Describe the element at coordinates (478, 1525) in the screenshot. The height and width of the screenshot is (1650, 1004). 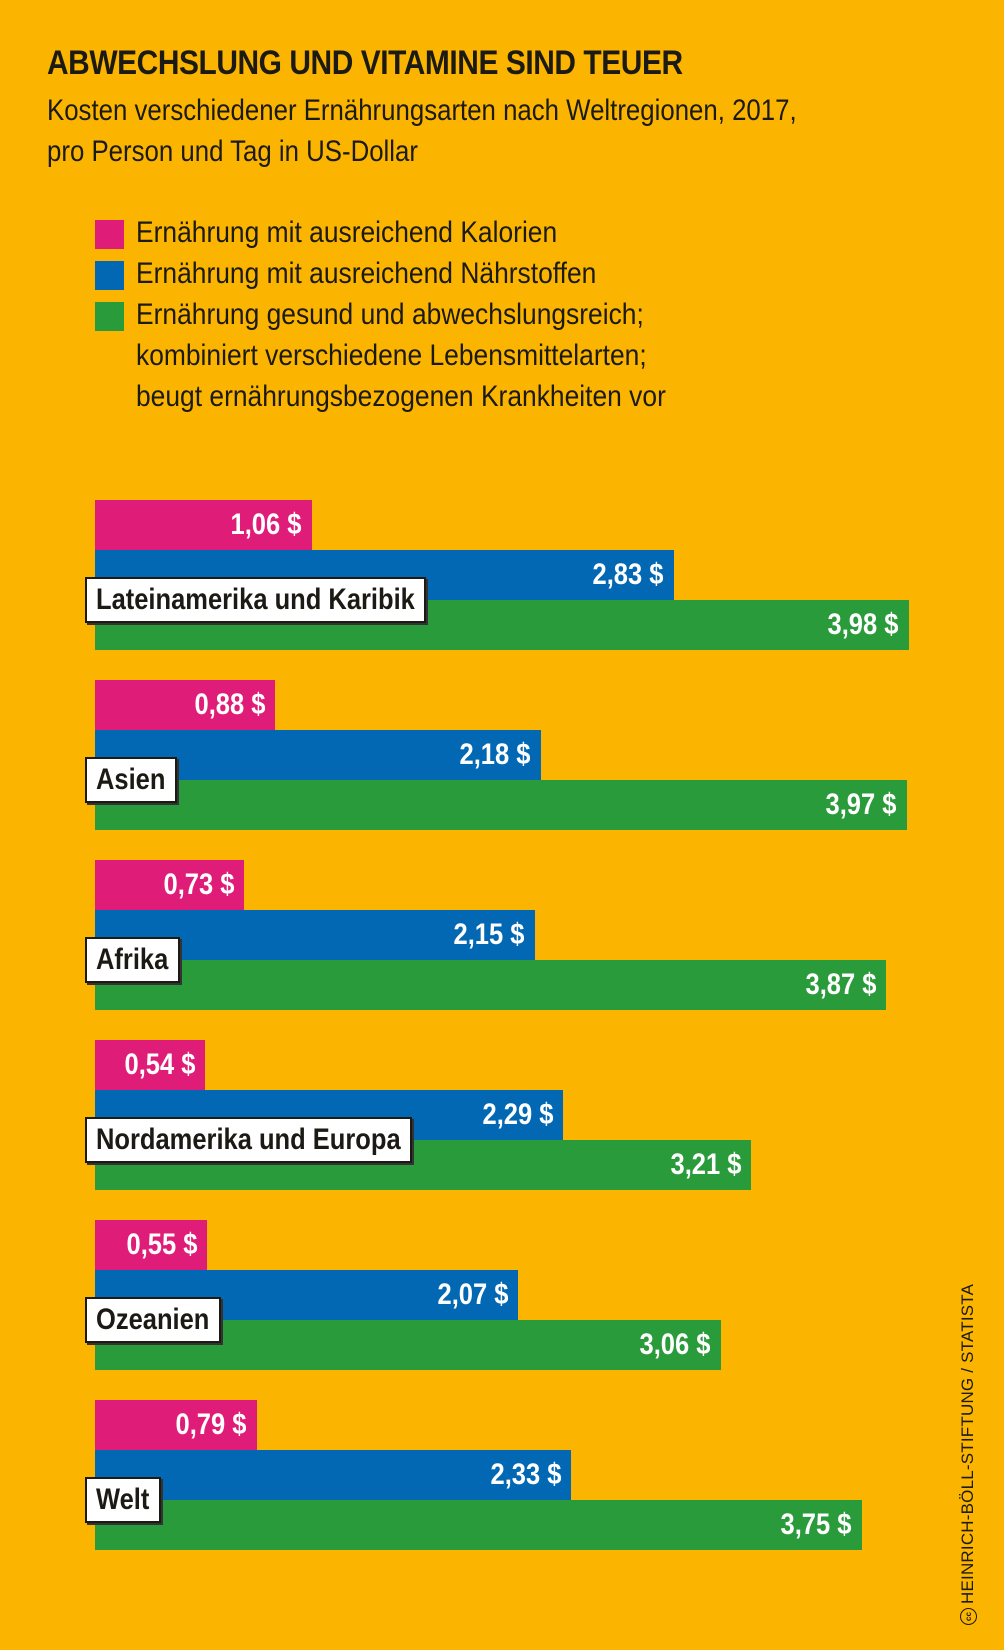
I see `bar-healthy: 3,75 $` at that location.